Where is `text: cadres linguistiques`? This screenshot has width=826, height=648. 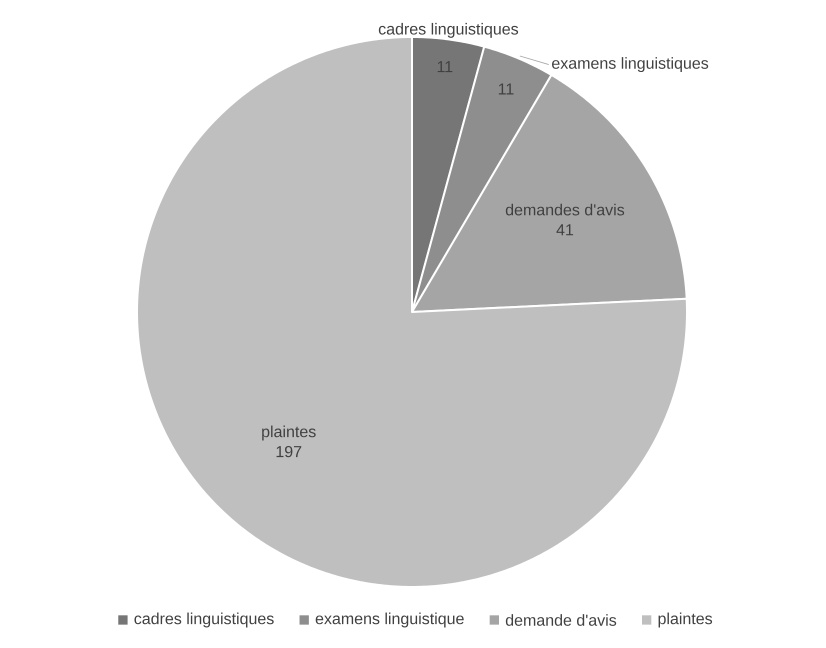
text: cadres linguistiques is located at coordinates (448, 30).